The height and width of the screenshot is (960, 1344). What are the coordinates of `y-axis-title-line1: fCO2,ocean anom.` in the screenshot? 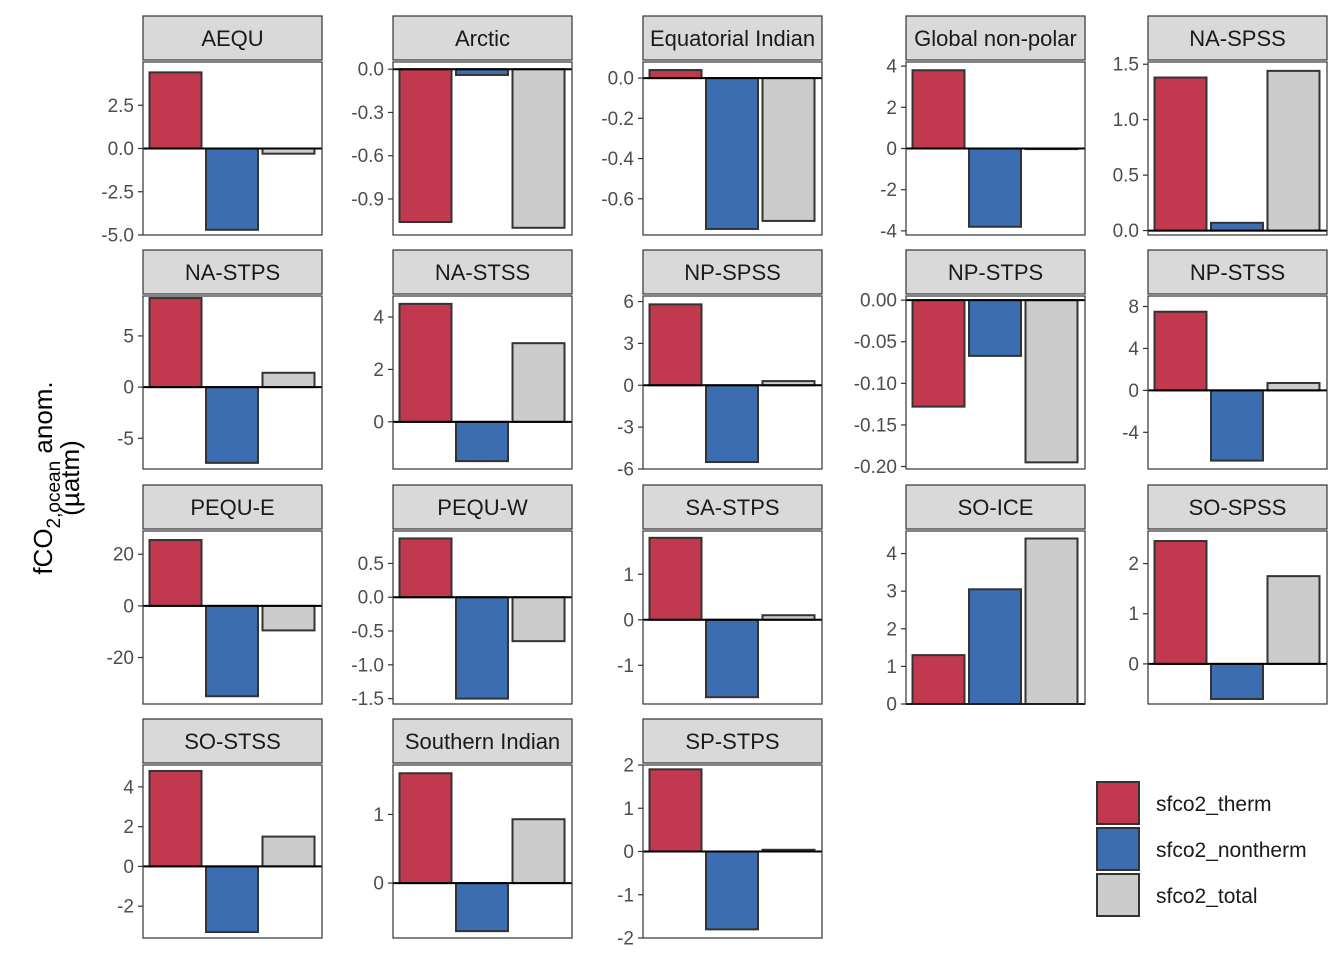 It's located at (46, 477).